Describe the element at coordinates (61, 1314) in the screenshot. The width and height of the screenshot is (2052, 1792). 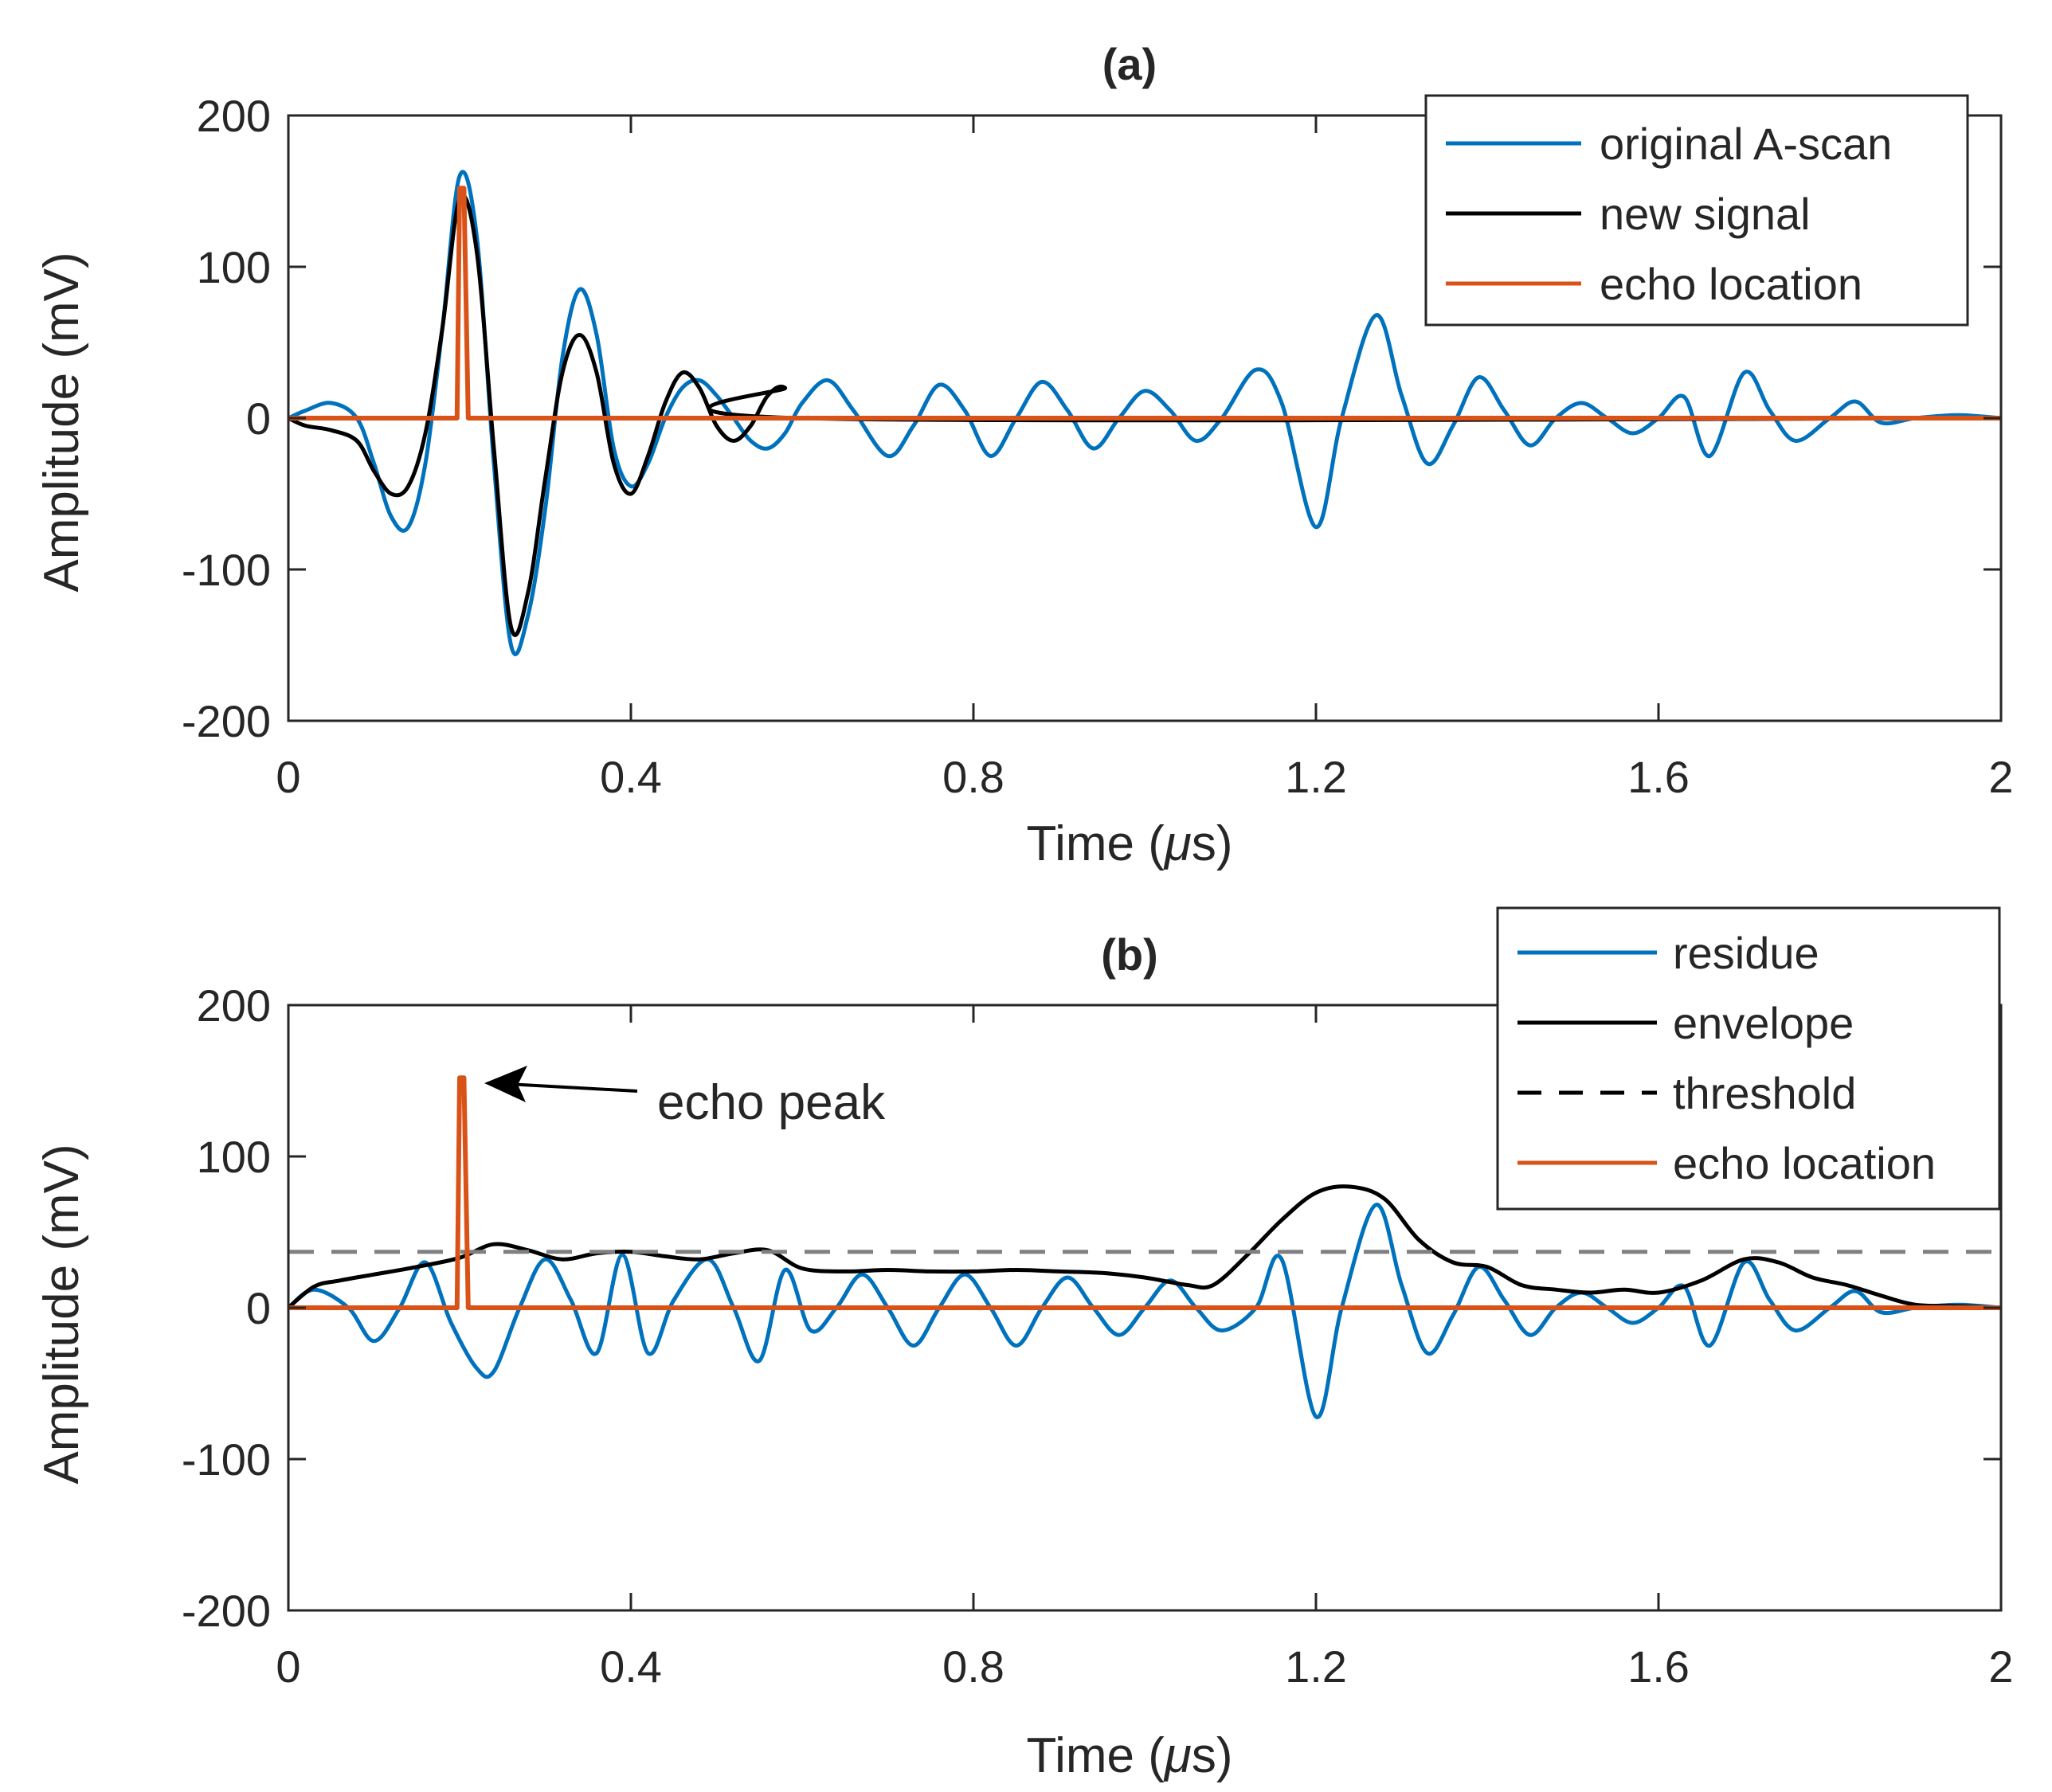
I see `panel-b-ylabel: Amplitude (mV)` at that location.